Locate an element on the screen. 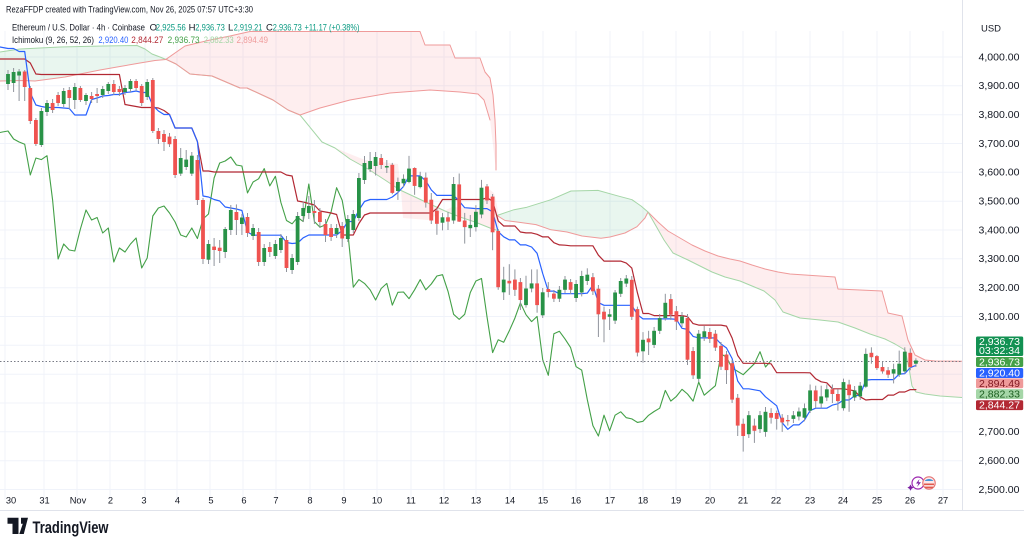 Image resolution: width=1024 pixels, height=548 pixels. svg-text: USD is located at coordinates (991, 29).